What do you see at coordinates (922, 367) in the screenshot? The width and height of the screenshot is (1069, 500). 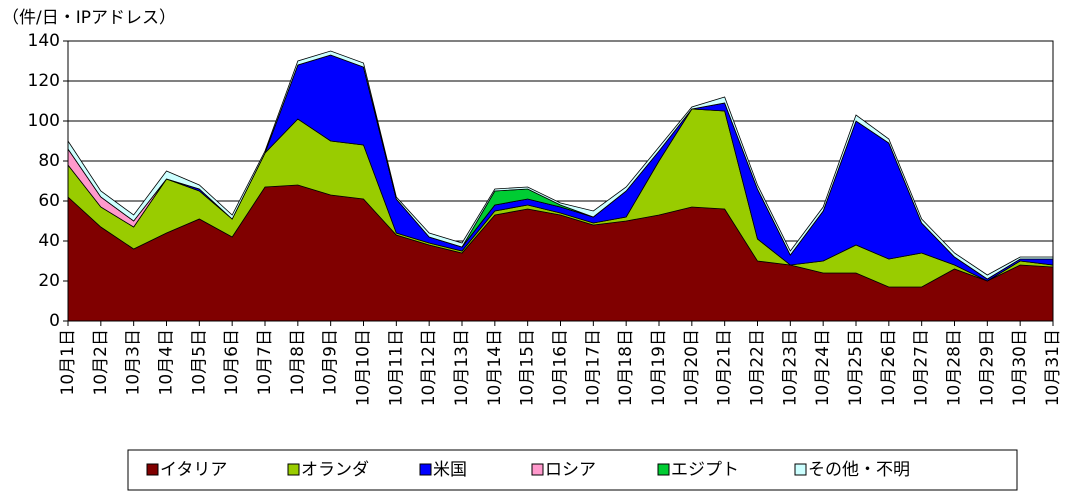 I see `x-tick-label: 10月27日` at bounding box center [922, 367].